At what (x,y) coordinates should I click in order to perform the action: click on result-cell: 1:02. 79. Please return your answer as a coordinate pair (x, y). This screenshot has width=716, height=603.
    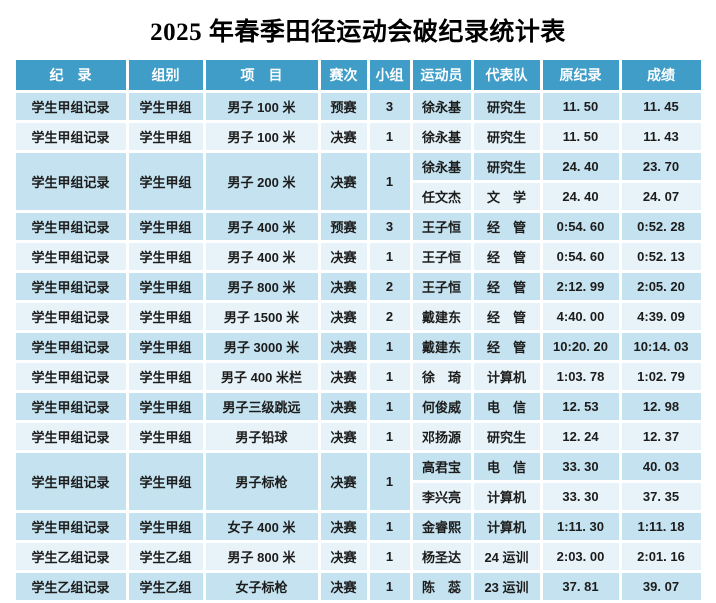
    Looking at the image, I should click on (661, 376).